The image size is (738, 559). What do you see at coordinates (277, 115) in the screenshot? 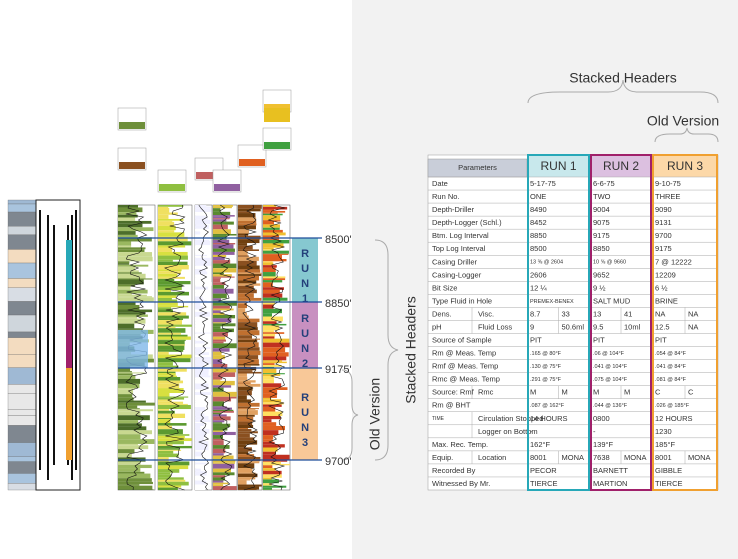
I see `color-scale` at bounding box center [277, 115].